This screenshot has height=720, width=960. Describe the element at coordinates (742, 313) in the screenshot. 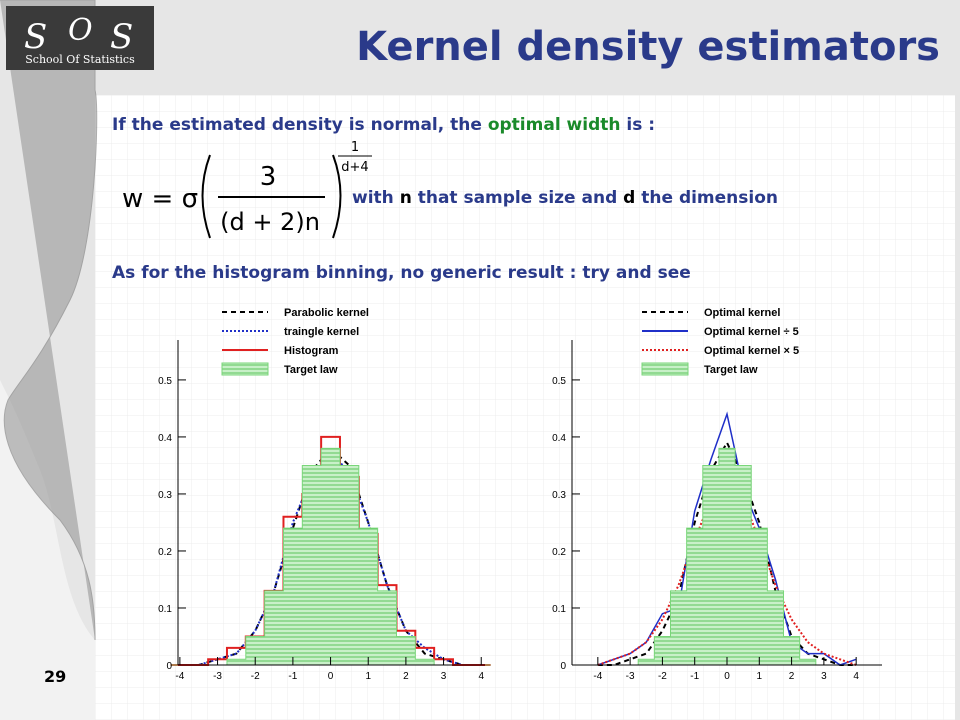

I see `legend-label: Optimal kernel` at that location.